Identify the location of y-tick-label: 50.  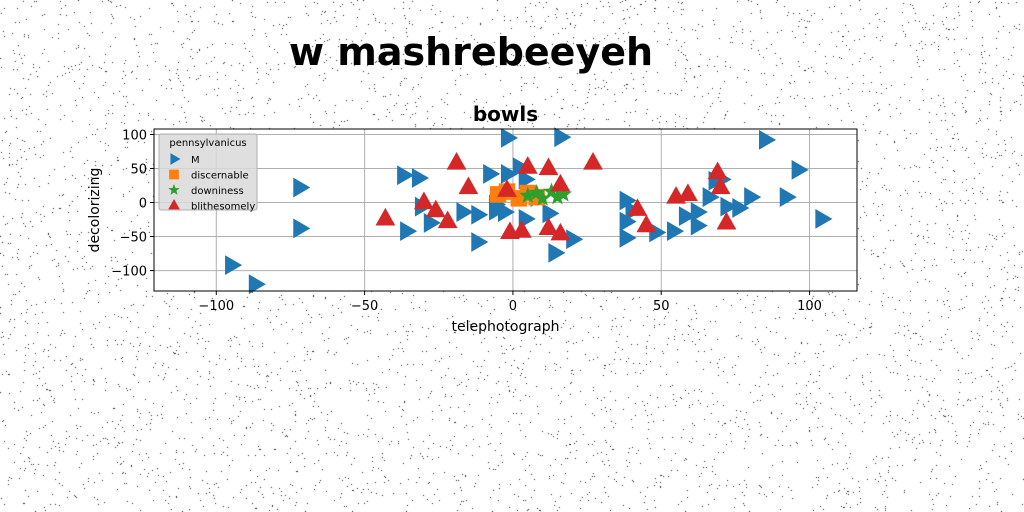
(138, 169).